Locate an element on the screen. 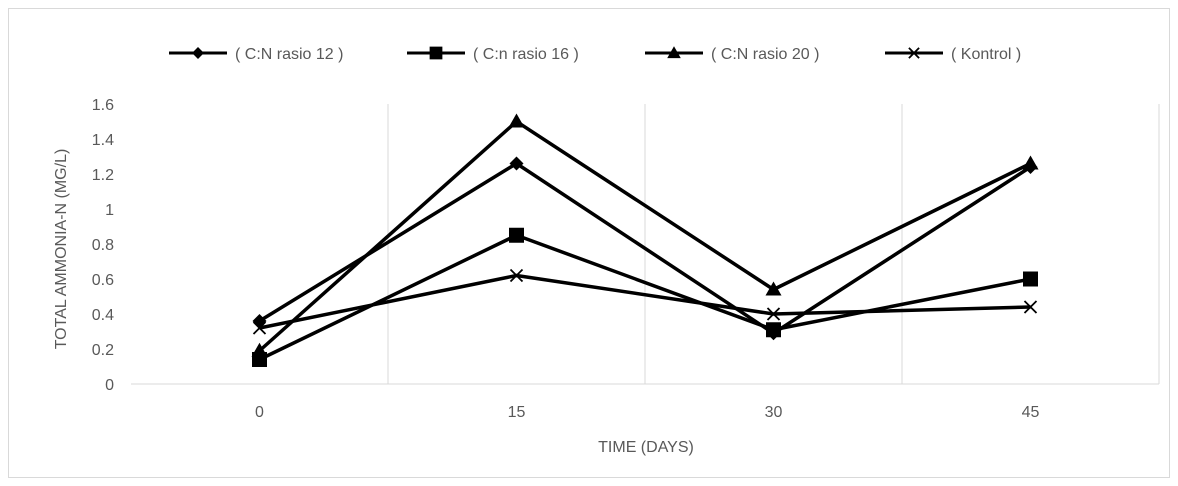 The width and height of the screenshot is (1178, 486). y-tick-label: 0.8 is located at coordinates (103, 245).